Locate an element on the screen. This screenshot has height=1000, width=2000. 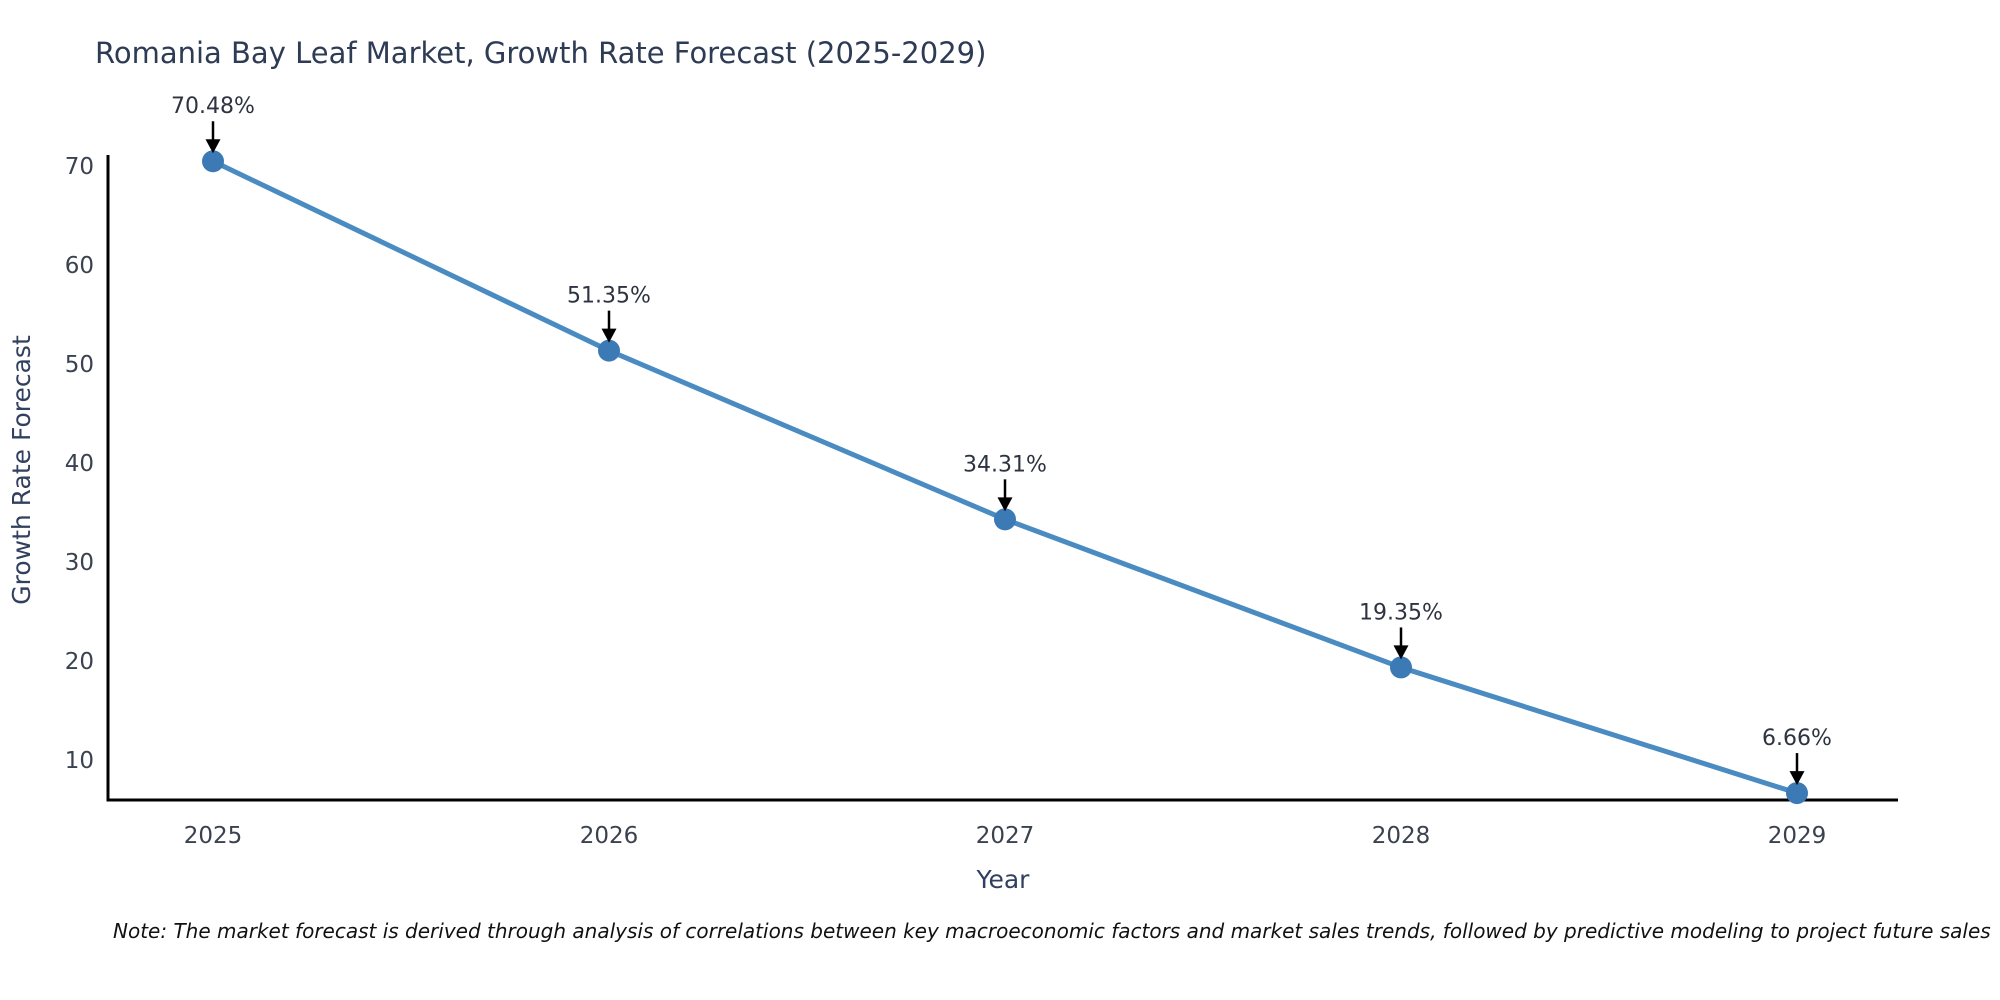
point-value-label: 34.31% is located at coordinates (1005, 464).